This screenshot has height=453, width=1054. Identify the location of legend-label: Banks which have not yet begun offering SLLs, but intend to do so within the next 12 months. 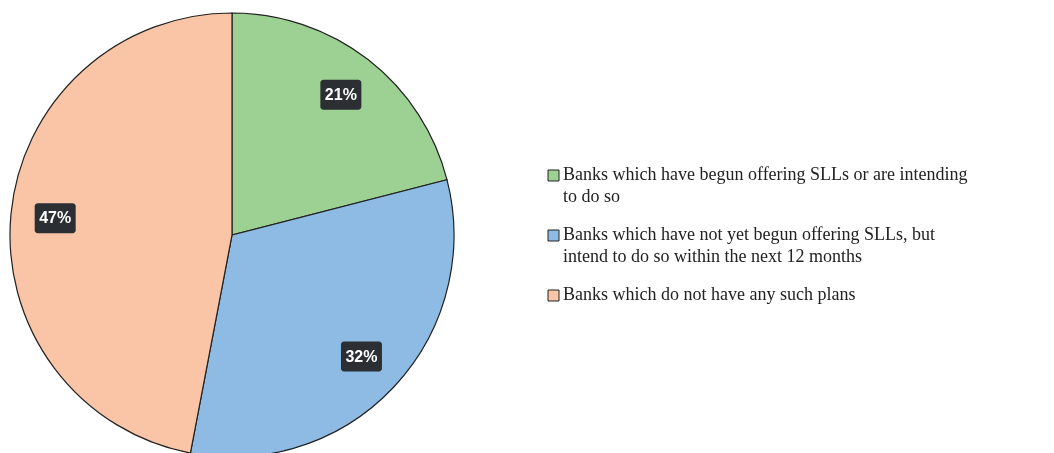
(749, 245).